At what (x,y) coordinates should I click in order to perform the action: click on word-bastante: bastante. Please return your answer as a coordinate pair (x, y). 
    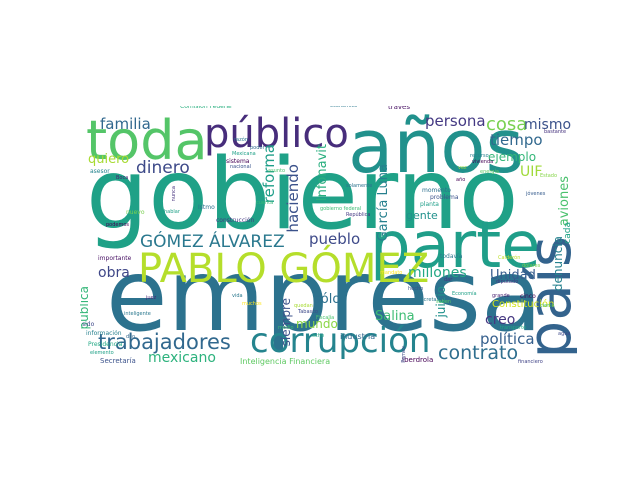
    Looking at the image, I should click on (555, 132).